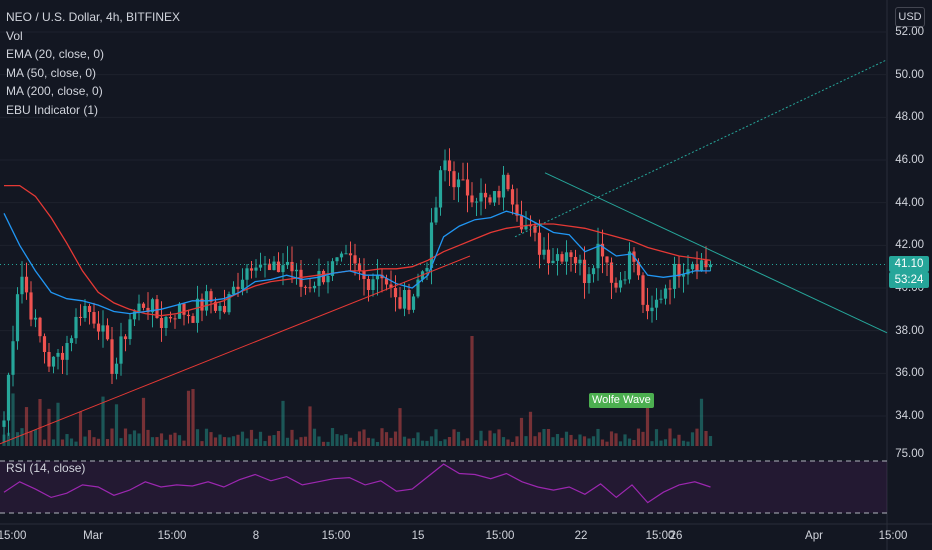 The width and height of the screenshot is (932, 550). What do you see at coordinates (55, 54) in the screenshot?
I see `ema-indicator-label: EMA (20, close, 0)` at bounding box center [55, 54].